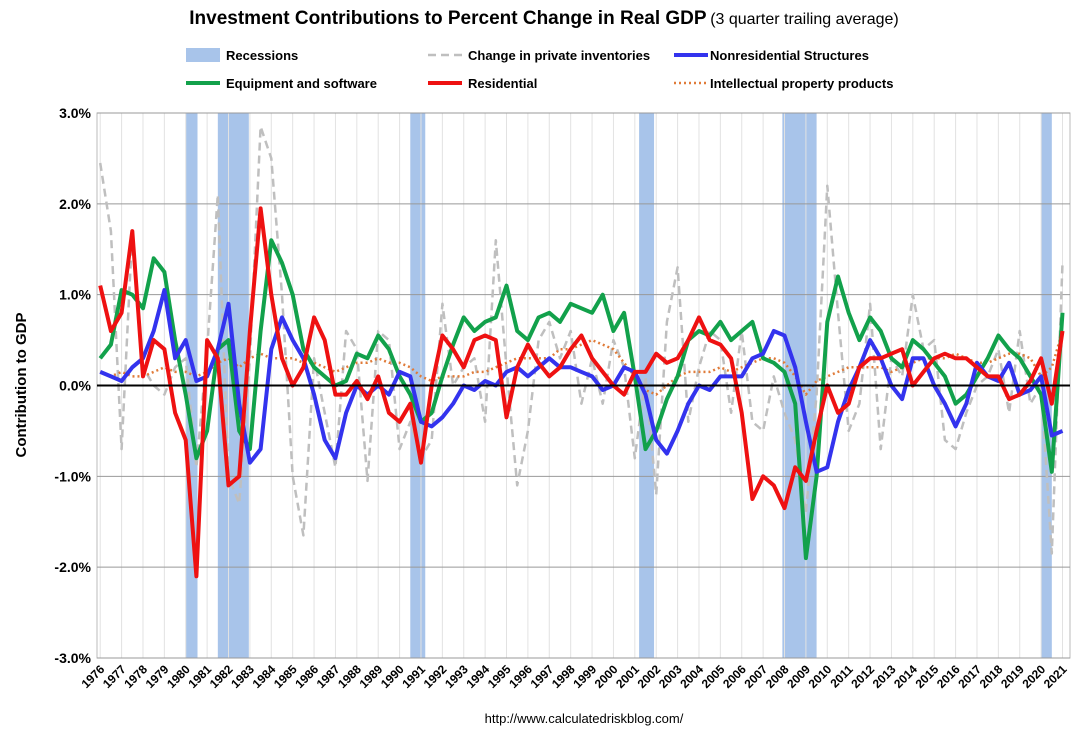 The height and width of the screenshot is (737, 1089). What do you see at coordinates (75, 386) in the screenshot?
I see `y-tick-label: 0.0%` at bounding box center [75, 386].